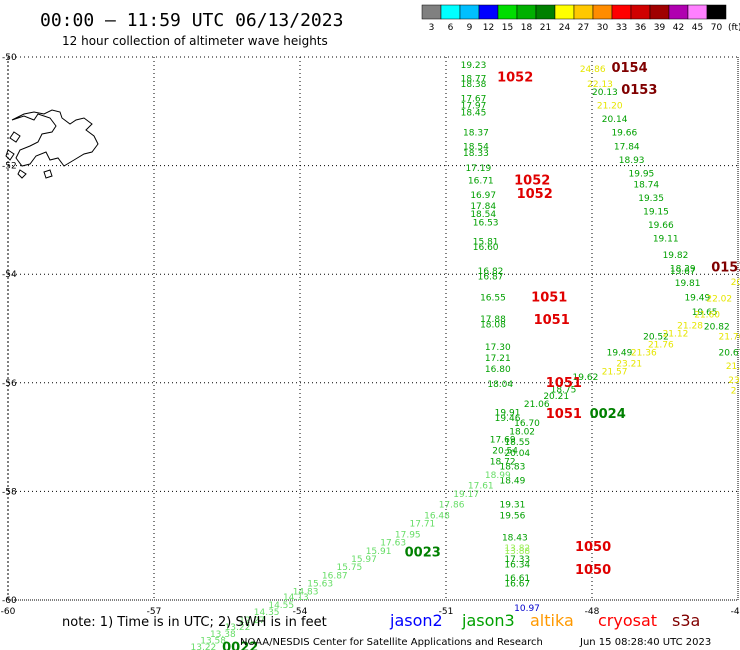 The height and width of the screenshot is (650, 740). Describe the element at coordinates (552, 620) in the screenshot. I see `satellite-name: altika` at that location.